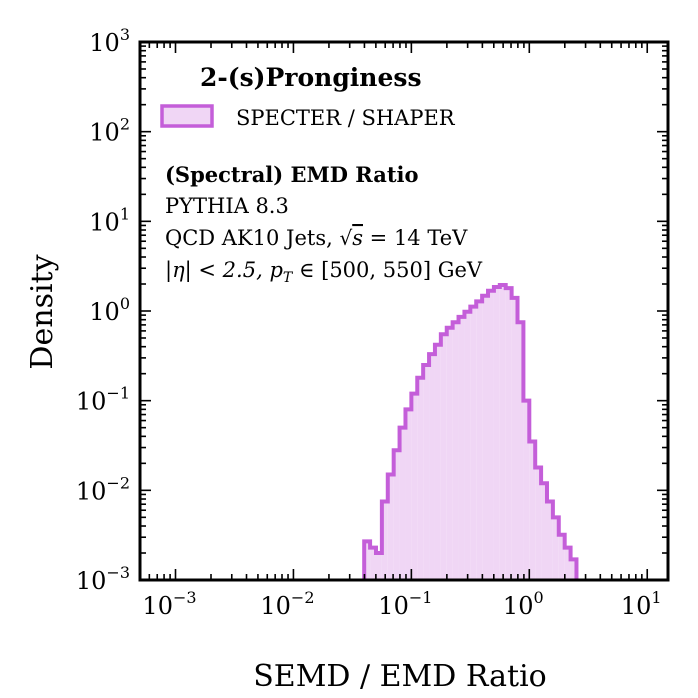 This screenshot has height=698, width=698. I want to click on sqrt-s: s, so click(357, 238).